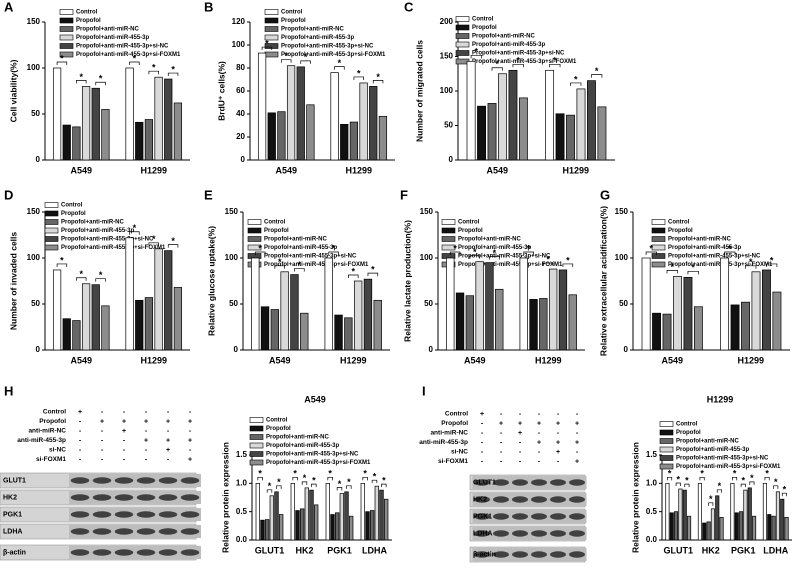  I want to click on y-tick-label: 100, so click(239, 44).